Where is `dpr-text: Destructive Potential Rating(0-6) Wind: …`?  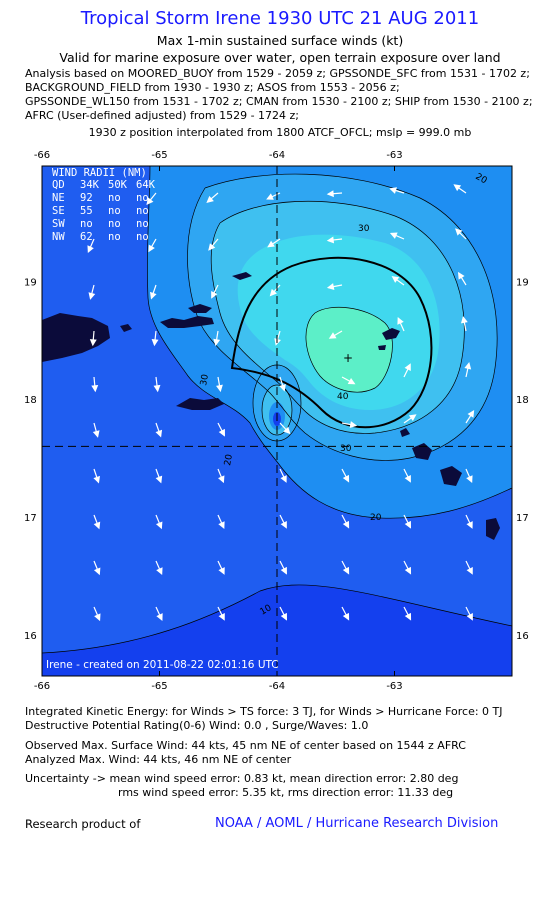 dpr-text: Destructive Potential Rating(0-6) Wind: … is located at coordinates (197, 725).